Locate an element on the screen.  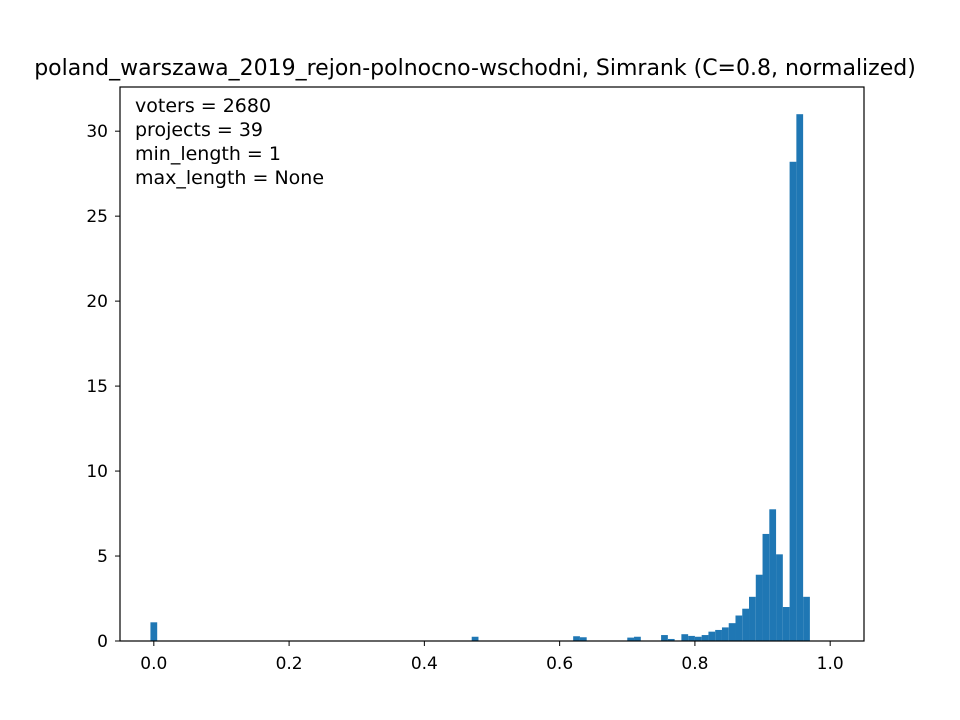
y-tick-label: 10 is located at coordinates (97, 472).